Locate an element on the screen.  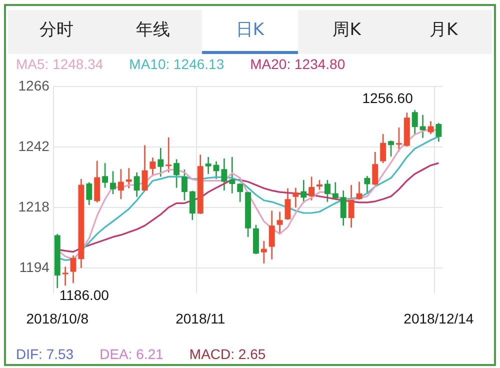
text: 分时 is located at coordinates (56, 30).